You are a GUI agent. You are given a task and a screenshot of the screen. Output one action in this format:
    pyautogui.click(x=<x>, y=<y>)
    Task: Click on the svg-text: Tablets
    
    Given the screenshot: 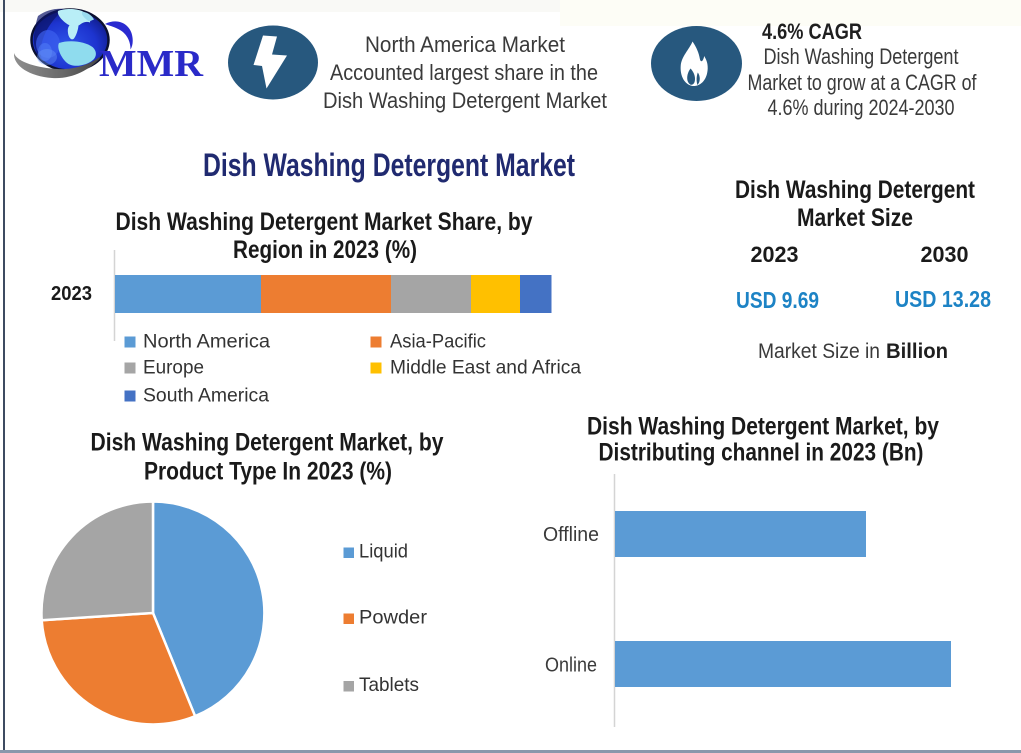 What is the action you would take?
    pyautogui.click(x=389, y=685)
    